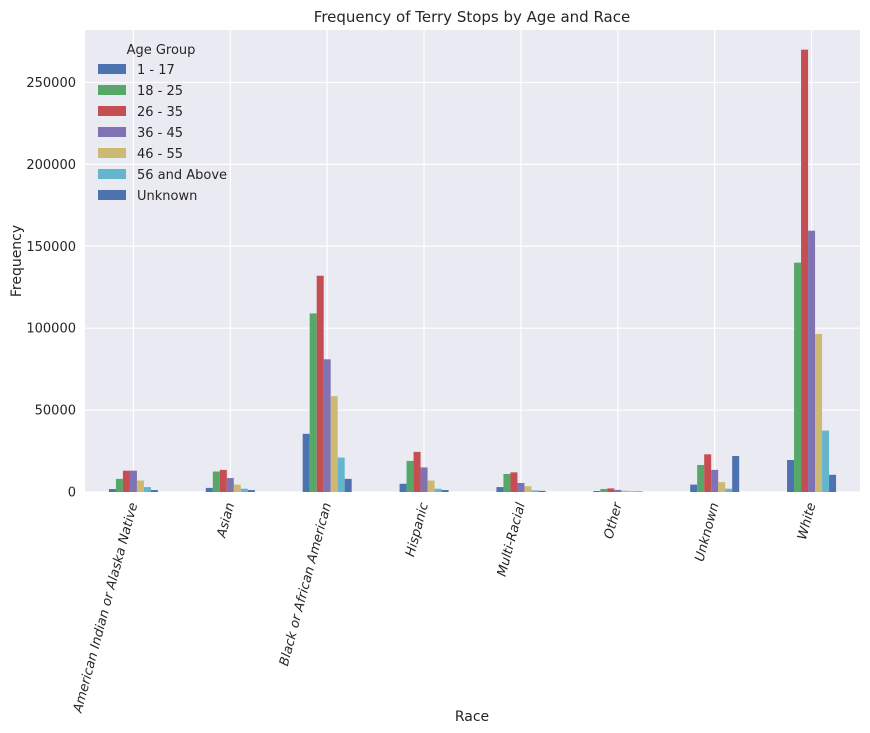 This screenshot has height=733, width=870. What do you see at coordinates (17, 261) in the screenshot?
I see `y-axis-label: Frequency` at bounding box center [17, 261].